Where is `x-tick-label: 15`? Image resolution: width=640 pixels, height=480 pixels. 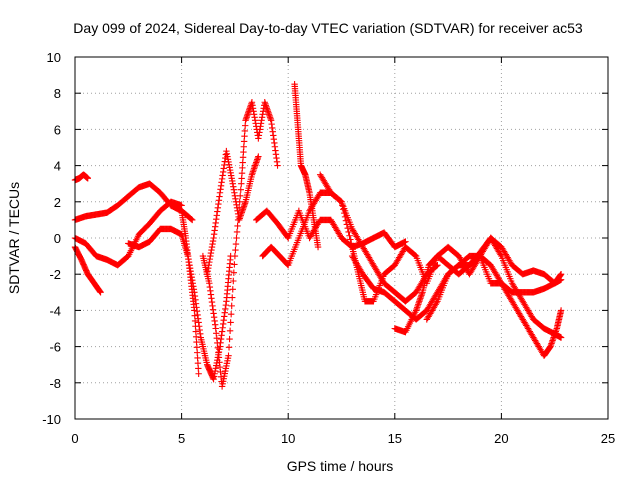 x-tick-label: 15 is located at coordinates (395, 438).